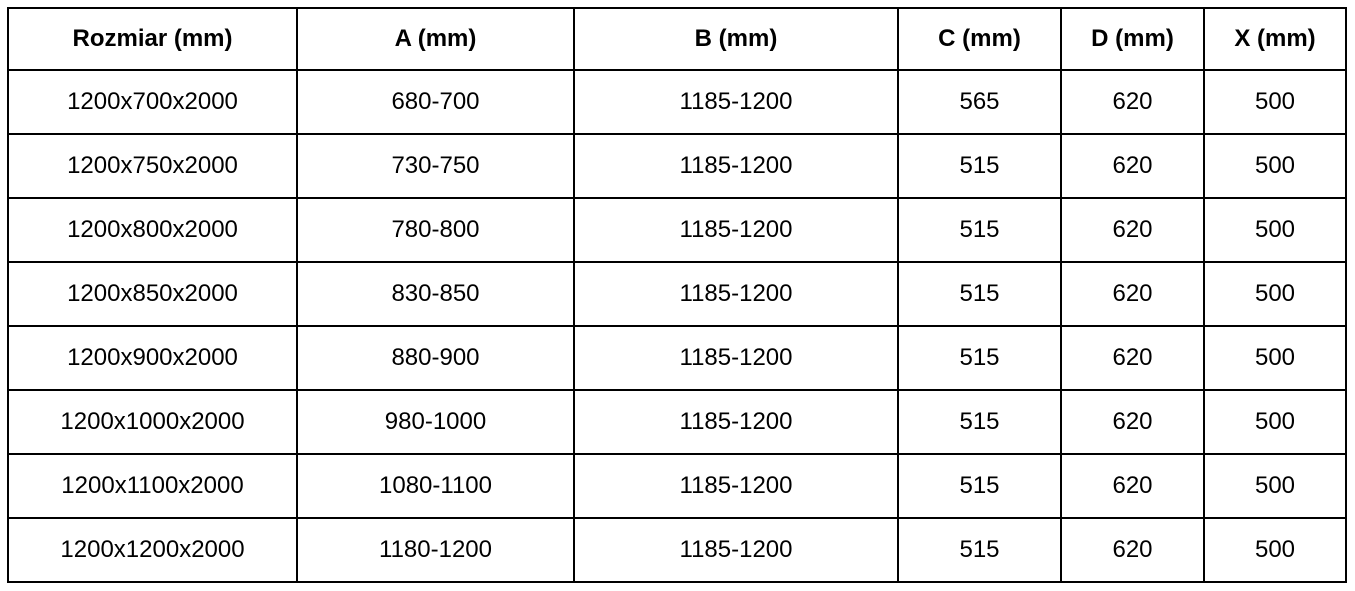  What do you see at coordinates (435, 422) in the screenshot?
I see `cell-a: 980-1000` at bounding box center [435, 422].